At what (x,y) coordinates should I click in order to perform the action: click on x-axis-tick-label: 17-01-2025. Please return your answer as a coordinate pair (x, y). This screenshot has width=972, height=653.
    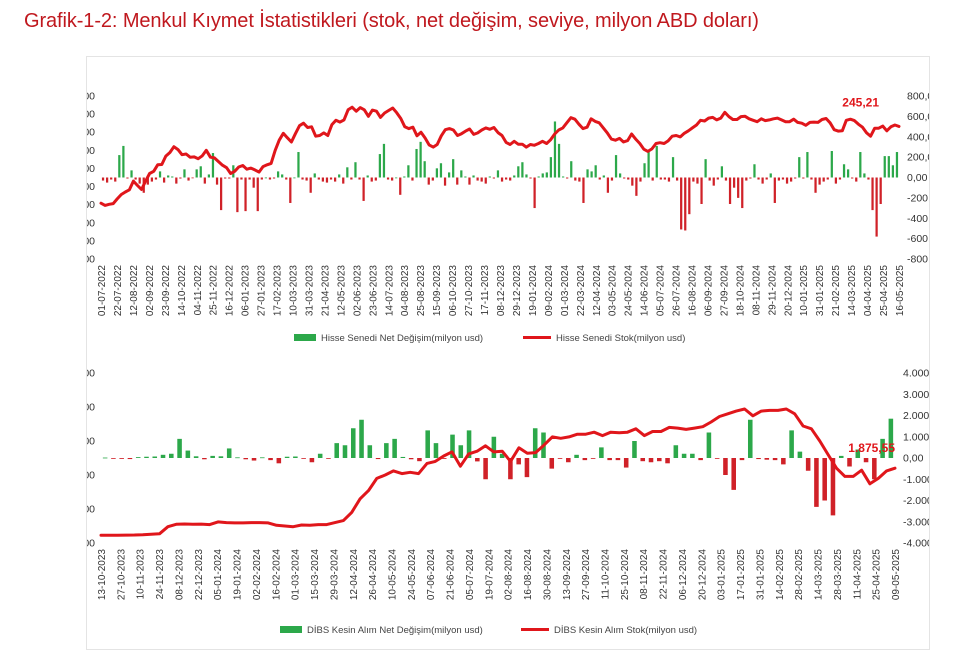
    Looking at the image, I should click on (741, 575).